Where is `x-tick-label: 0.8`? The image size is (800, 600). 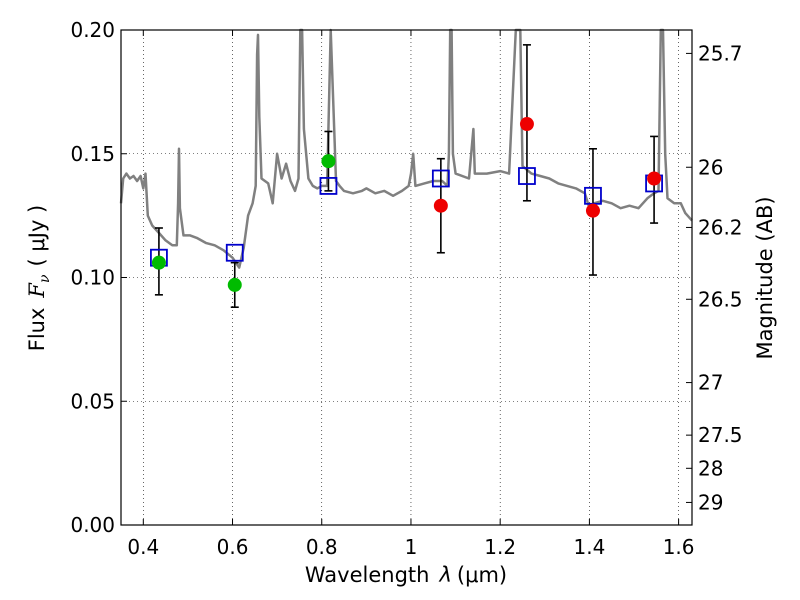 x-tick-label: 0.8 is located at coordinates (322, 547).